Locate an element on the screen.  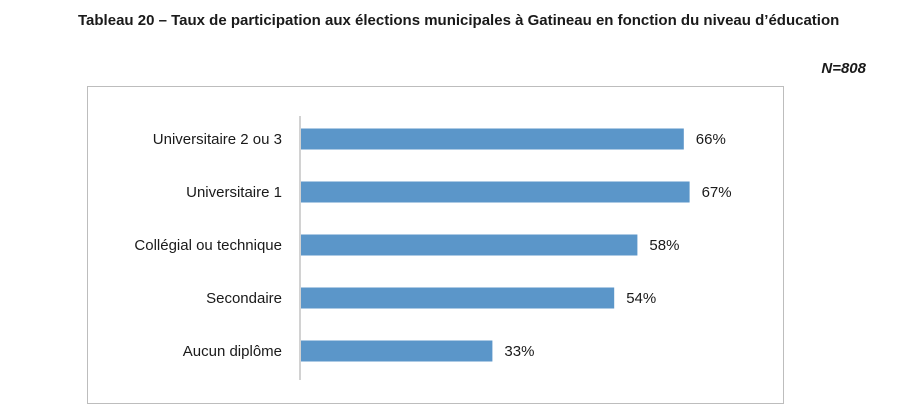
data-label: 33% is located at coordinates (519, 351).